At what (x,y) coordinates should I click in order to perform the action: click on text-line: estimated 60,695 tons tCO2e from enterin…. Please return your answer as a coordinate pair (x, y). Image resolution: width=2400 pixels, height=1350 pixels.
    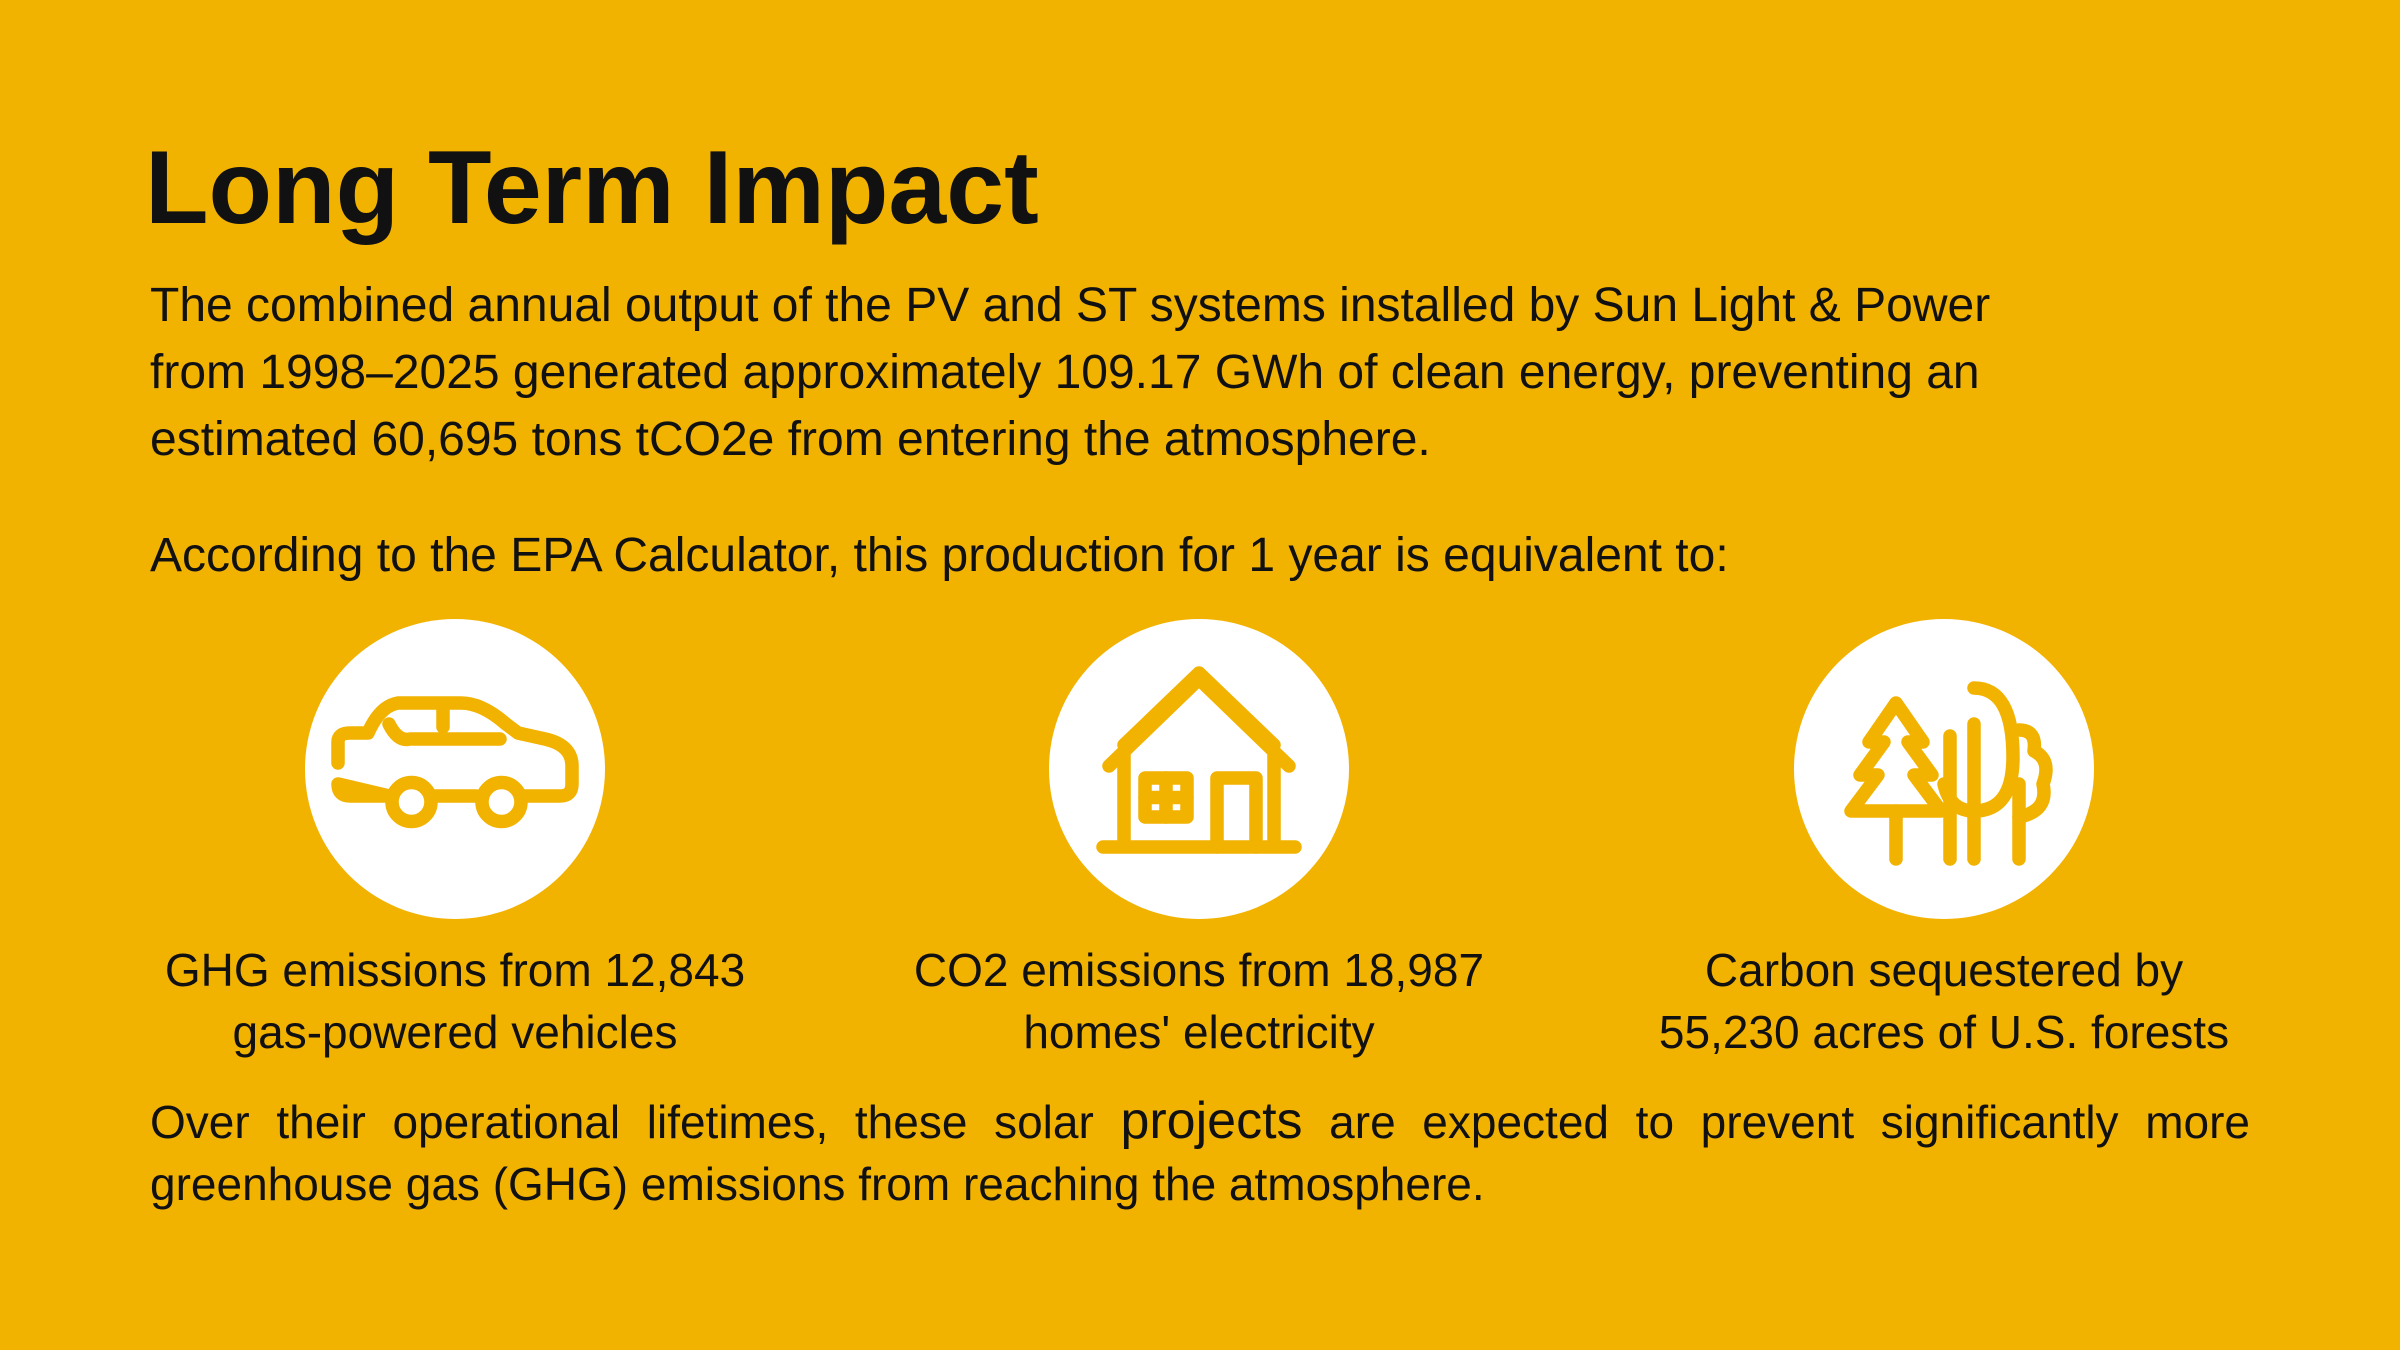
    Looking at the image, I should click on (790, 439).